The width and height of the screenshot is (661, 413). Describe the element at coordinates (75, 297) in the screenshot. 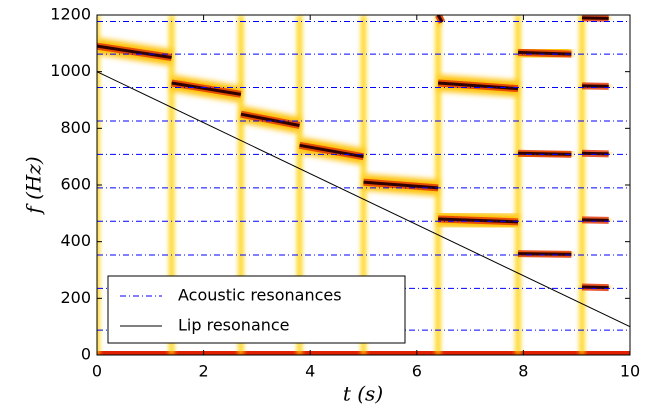

I see `y-tick-label: 200` at that location.